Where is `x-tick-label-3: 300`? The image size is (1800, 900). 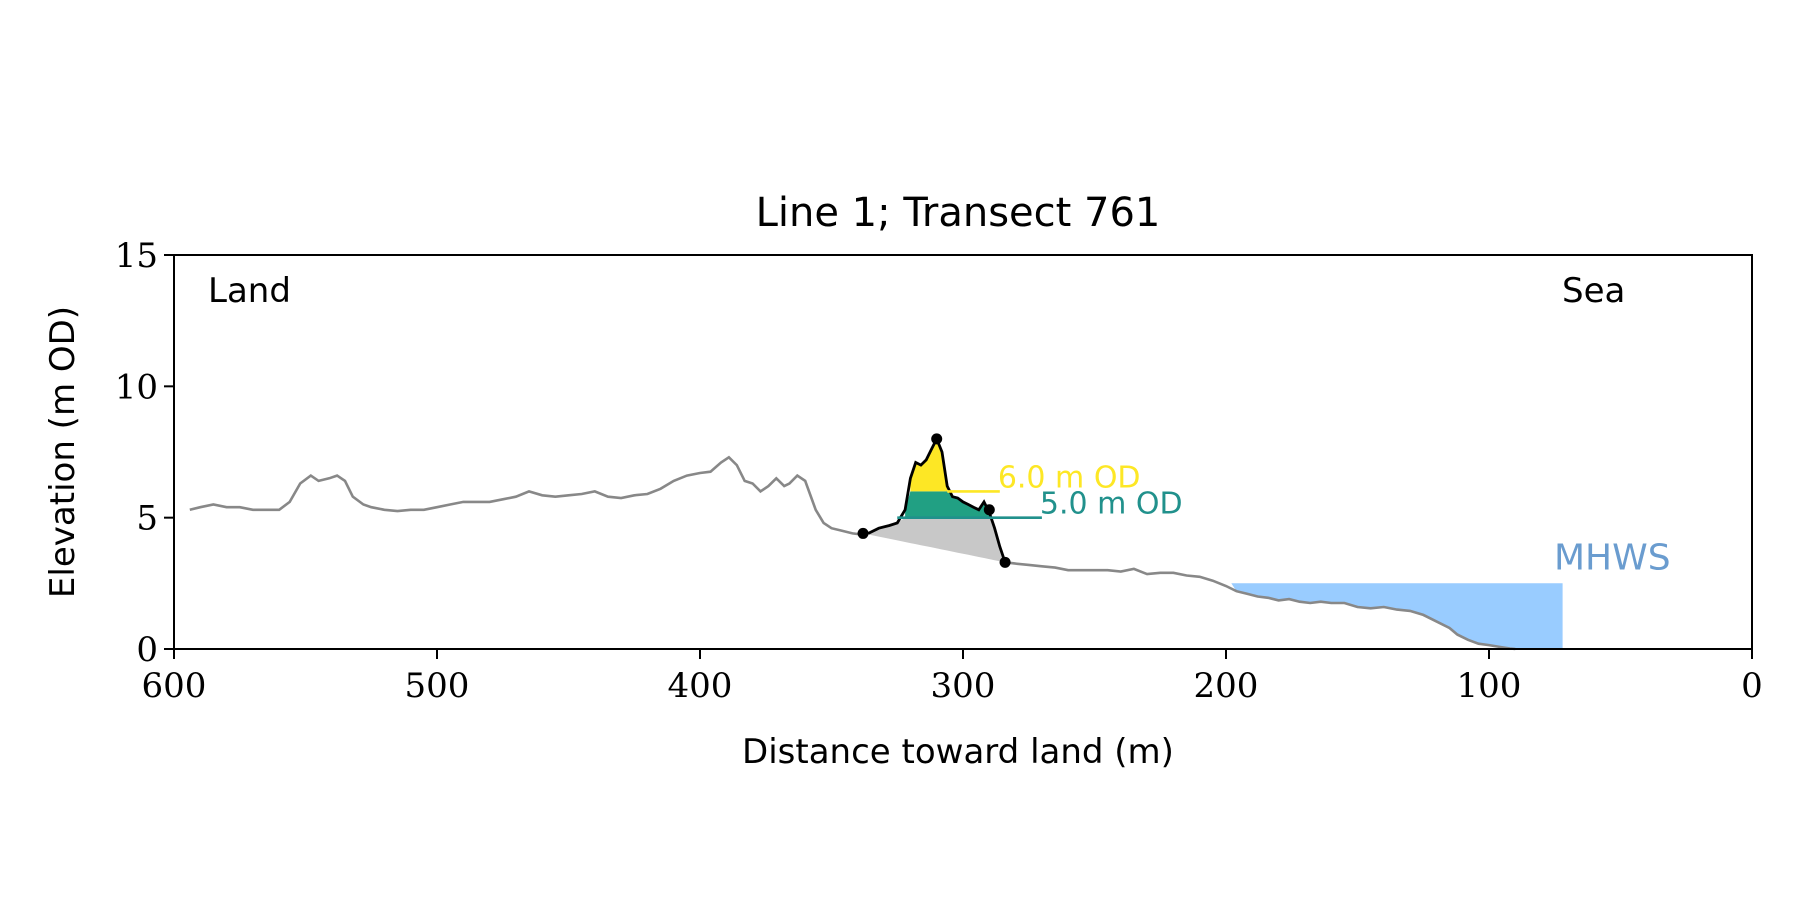 x-tick-label-3: 300 is located at coordinates (963, 686).